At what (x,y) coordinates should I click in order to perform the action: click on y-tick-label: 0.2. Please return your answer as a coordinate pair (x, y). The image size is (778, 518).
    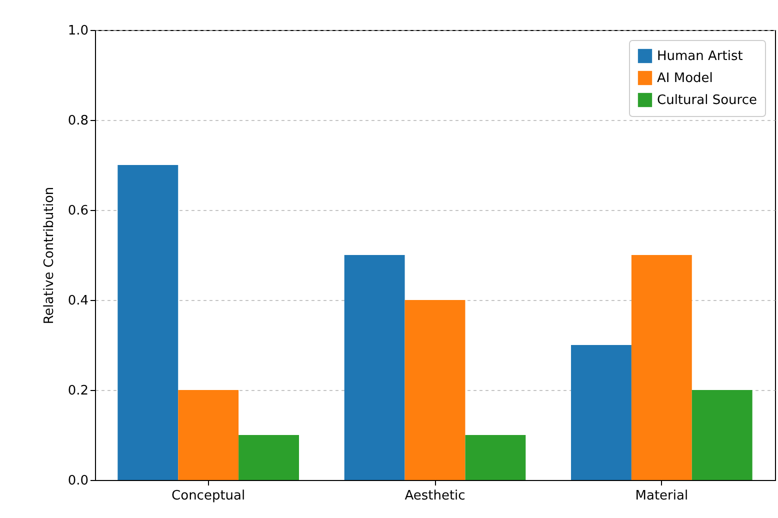
    Looking at the image, I should click on (78, 391).